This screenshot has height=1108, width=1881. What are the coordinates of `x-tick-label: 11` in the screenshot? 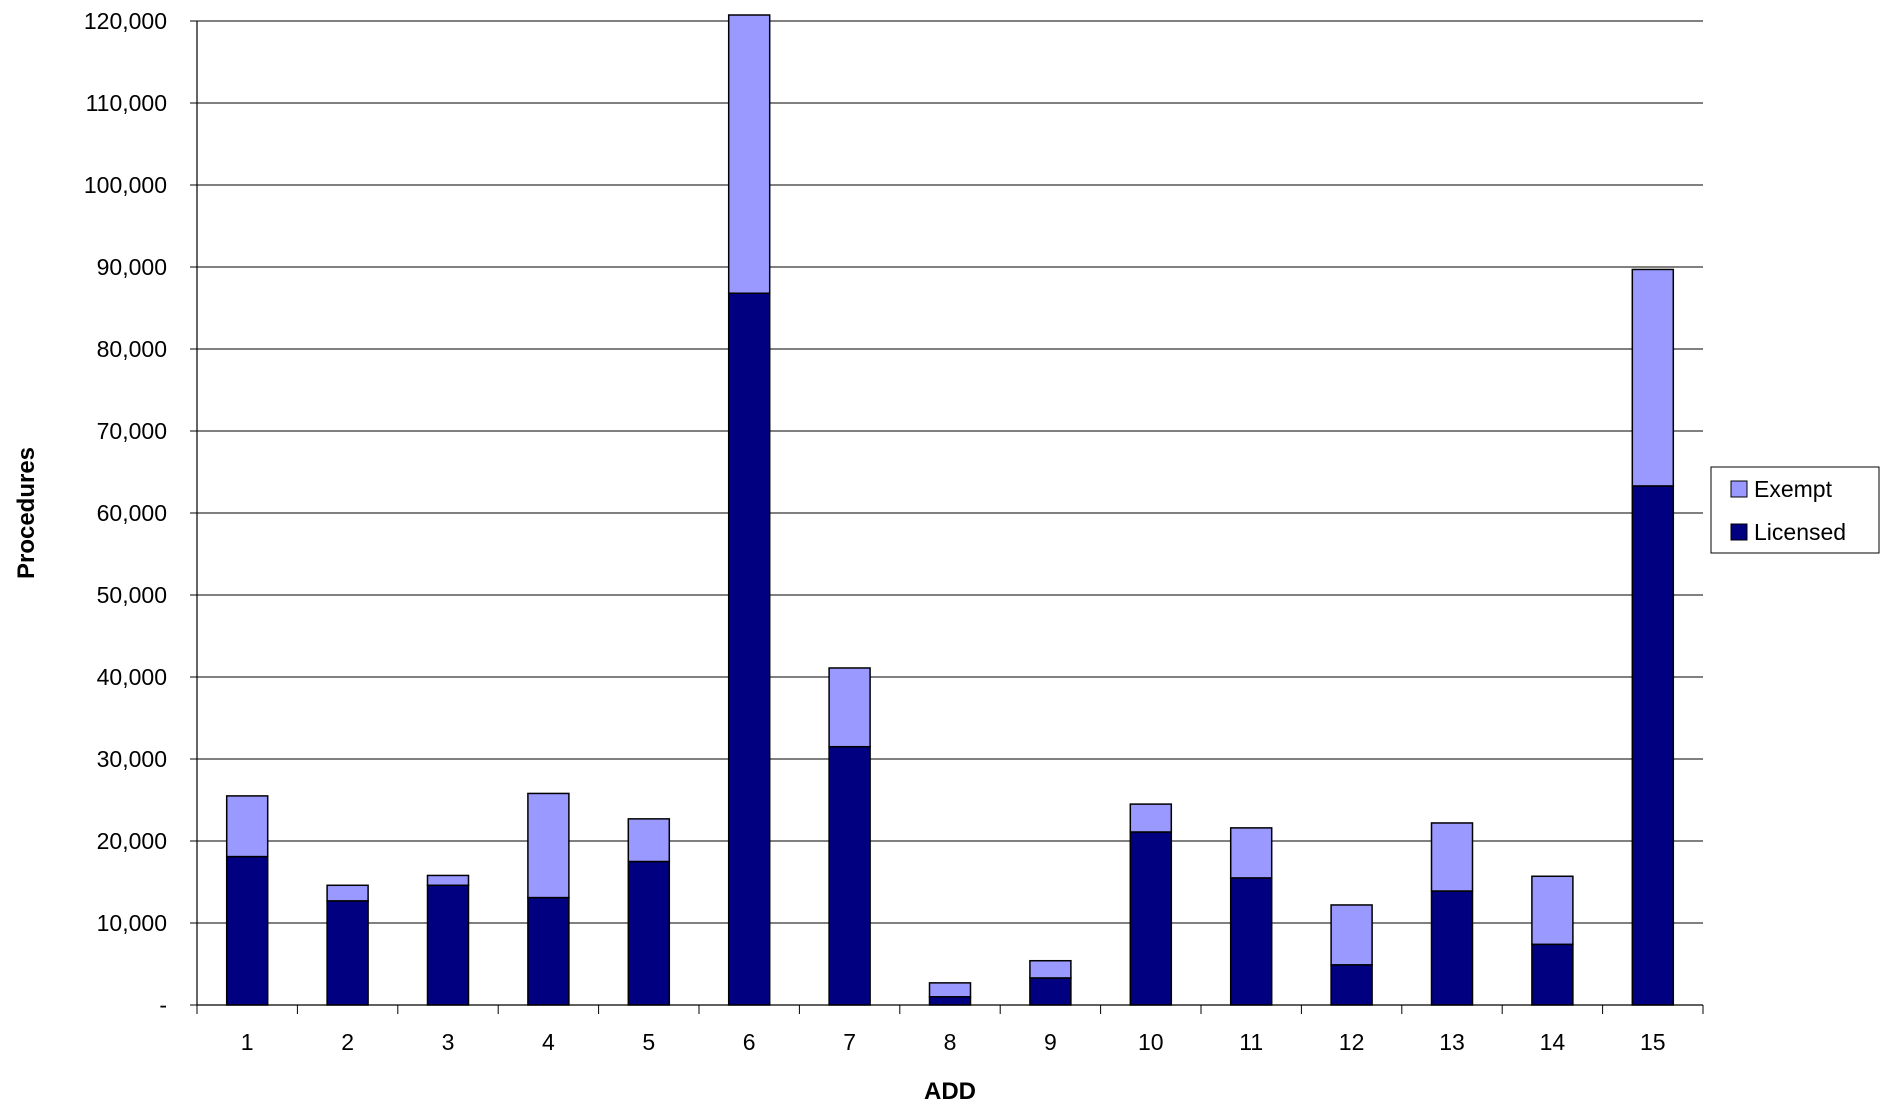 It's located at (1251, 1042).